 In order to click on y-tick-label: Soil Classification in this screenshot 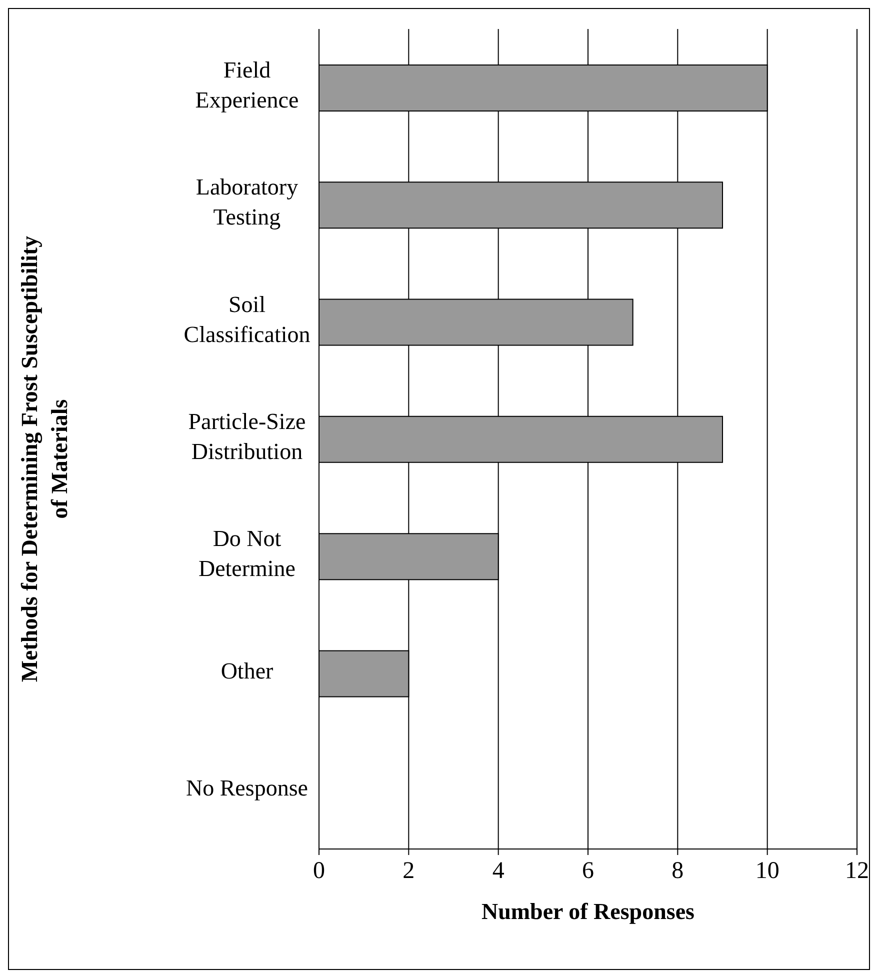, I will do `click(247, 320)`.